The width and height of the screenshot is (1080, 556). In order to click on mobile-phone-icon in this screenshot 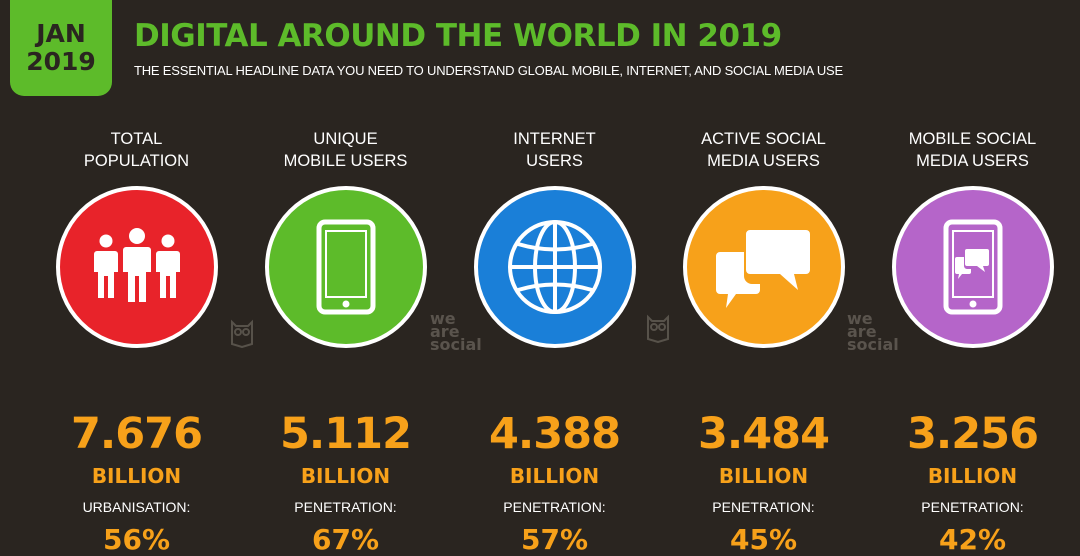, I will do `click(345, 267)`.